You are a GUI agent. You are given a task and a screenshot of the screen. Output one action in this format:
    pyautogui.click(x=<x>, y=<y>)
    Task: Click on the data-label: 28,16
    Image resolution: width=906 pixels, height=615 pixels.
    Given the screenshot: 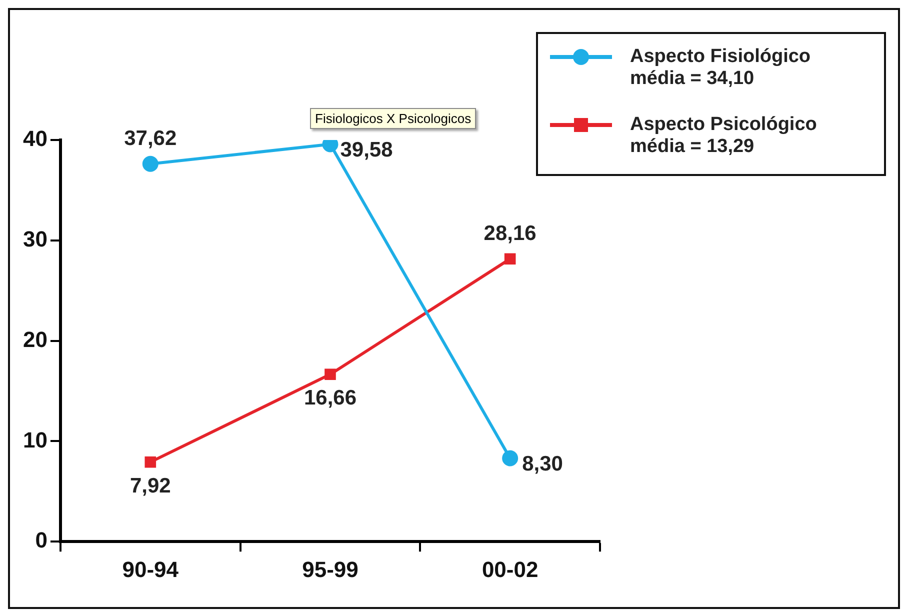 What is the action you would take?
    pyautogui.click(x=510, y=234)
    